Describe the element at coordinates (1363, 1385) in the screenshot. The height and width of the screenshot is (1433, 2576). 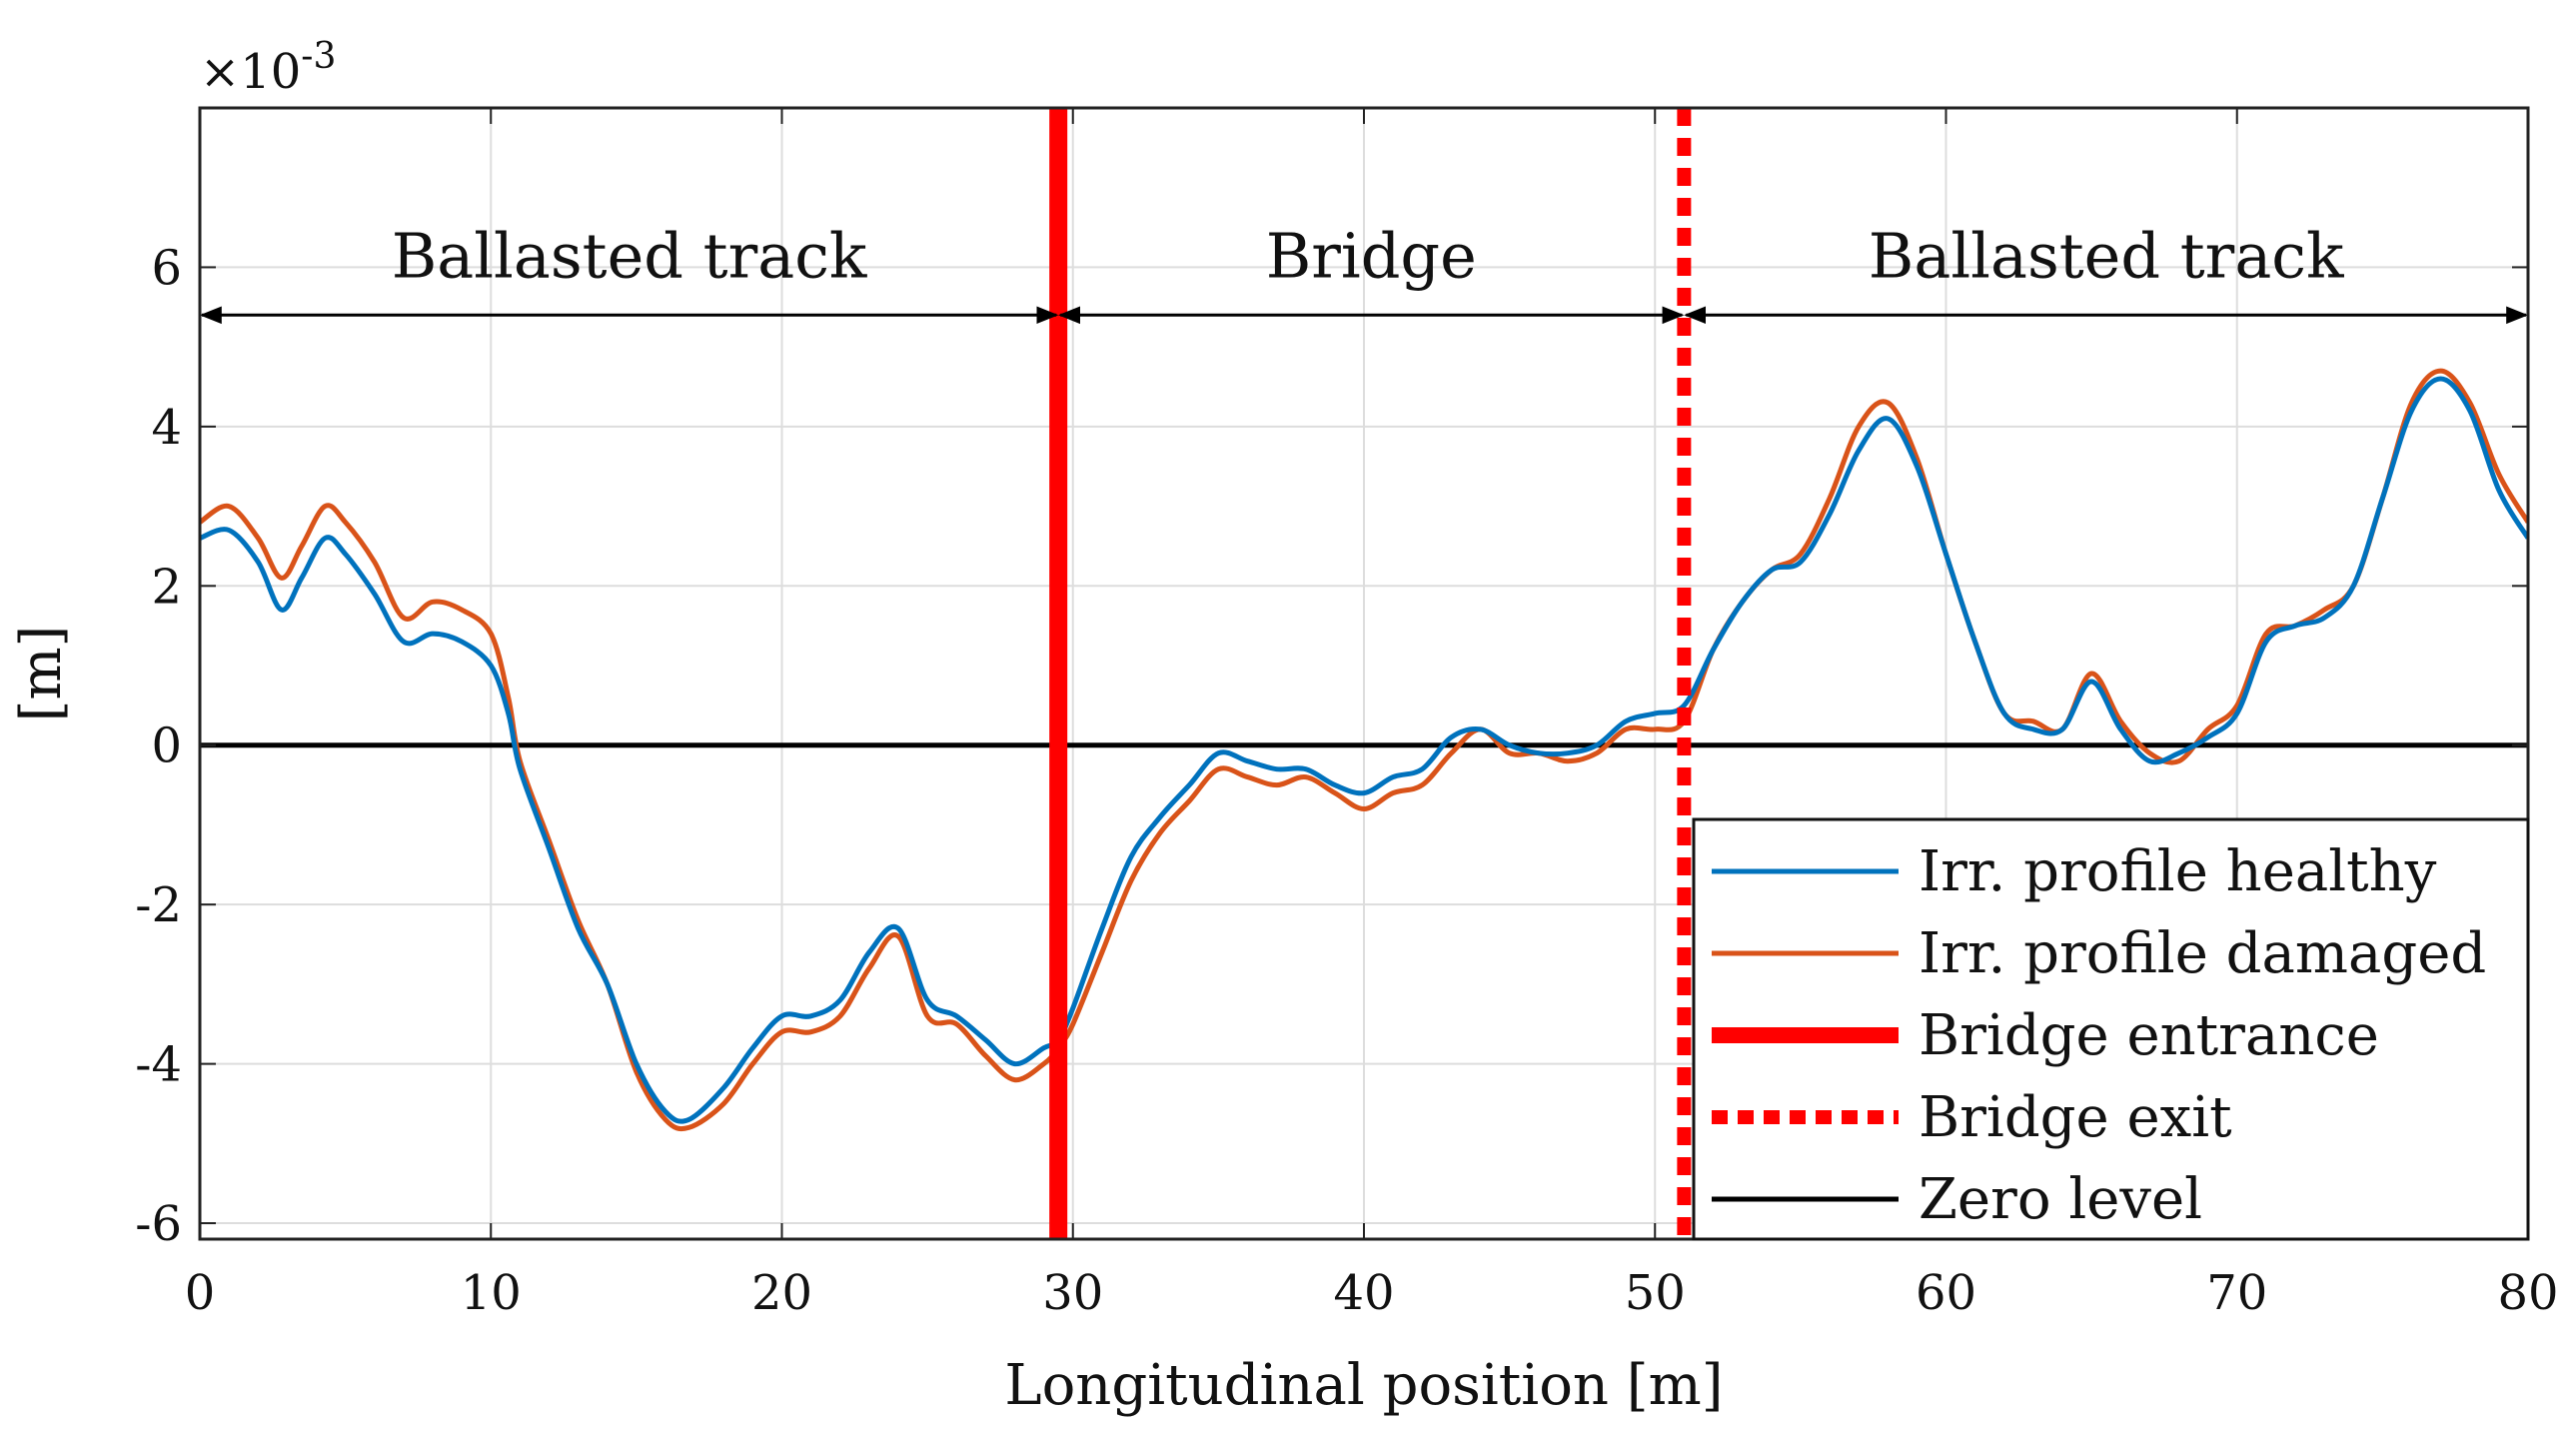
I see `x-axis-label: Longitudinal position [m]` at that location.